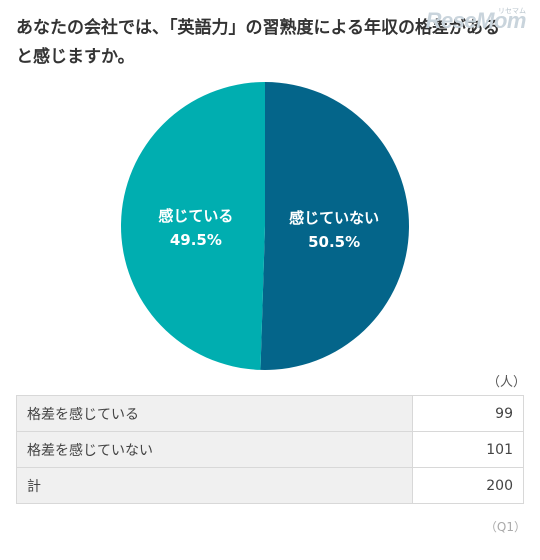  I want to click on logo-subtext: リセマム, so click(512, 11).